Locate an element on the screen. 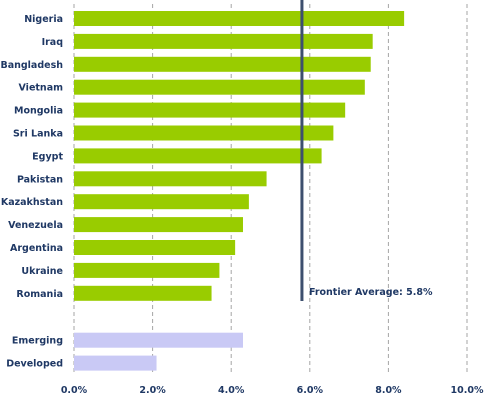  category-label-bangladesh: Bangladesh is located at coordinates (31, 65).